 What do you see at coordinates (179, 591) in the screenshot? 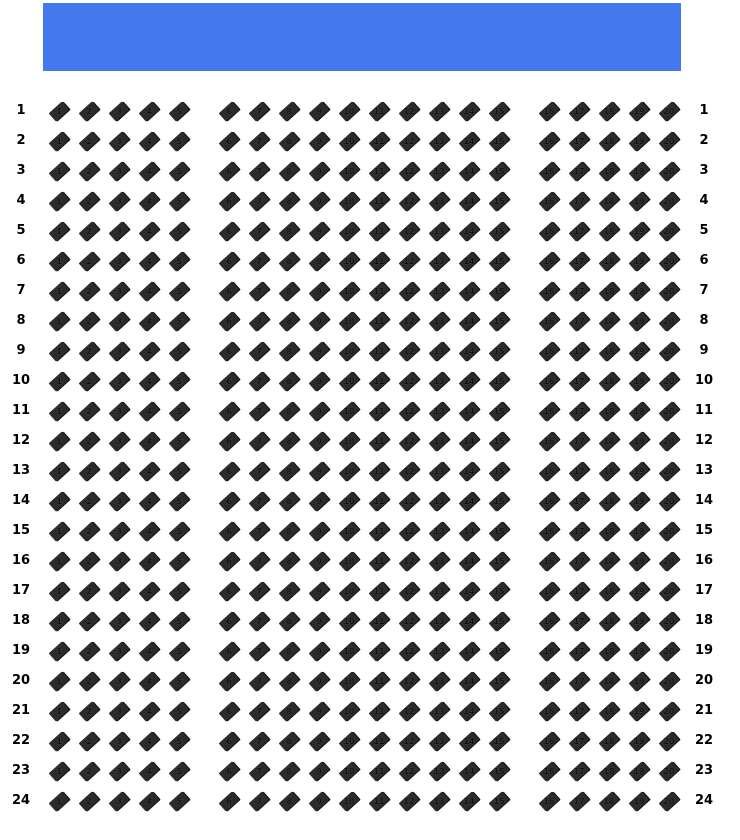
I see `seat: 5` at bounding box center [179, 591].